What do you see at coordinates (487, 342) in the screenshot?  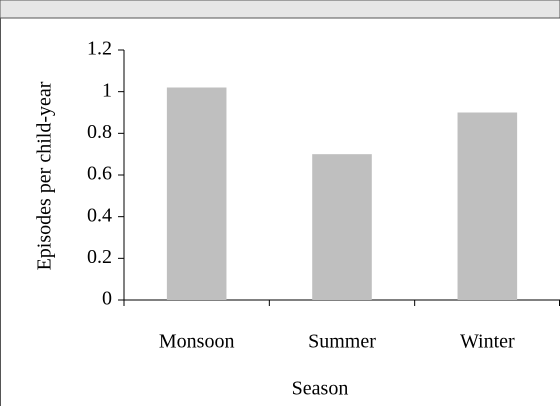 I see `x-tick-label: Winter` at bounding box center [487, 342].